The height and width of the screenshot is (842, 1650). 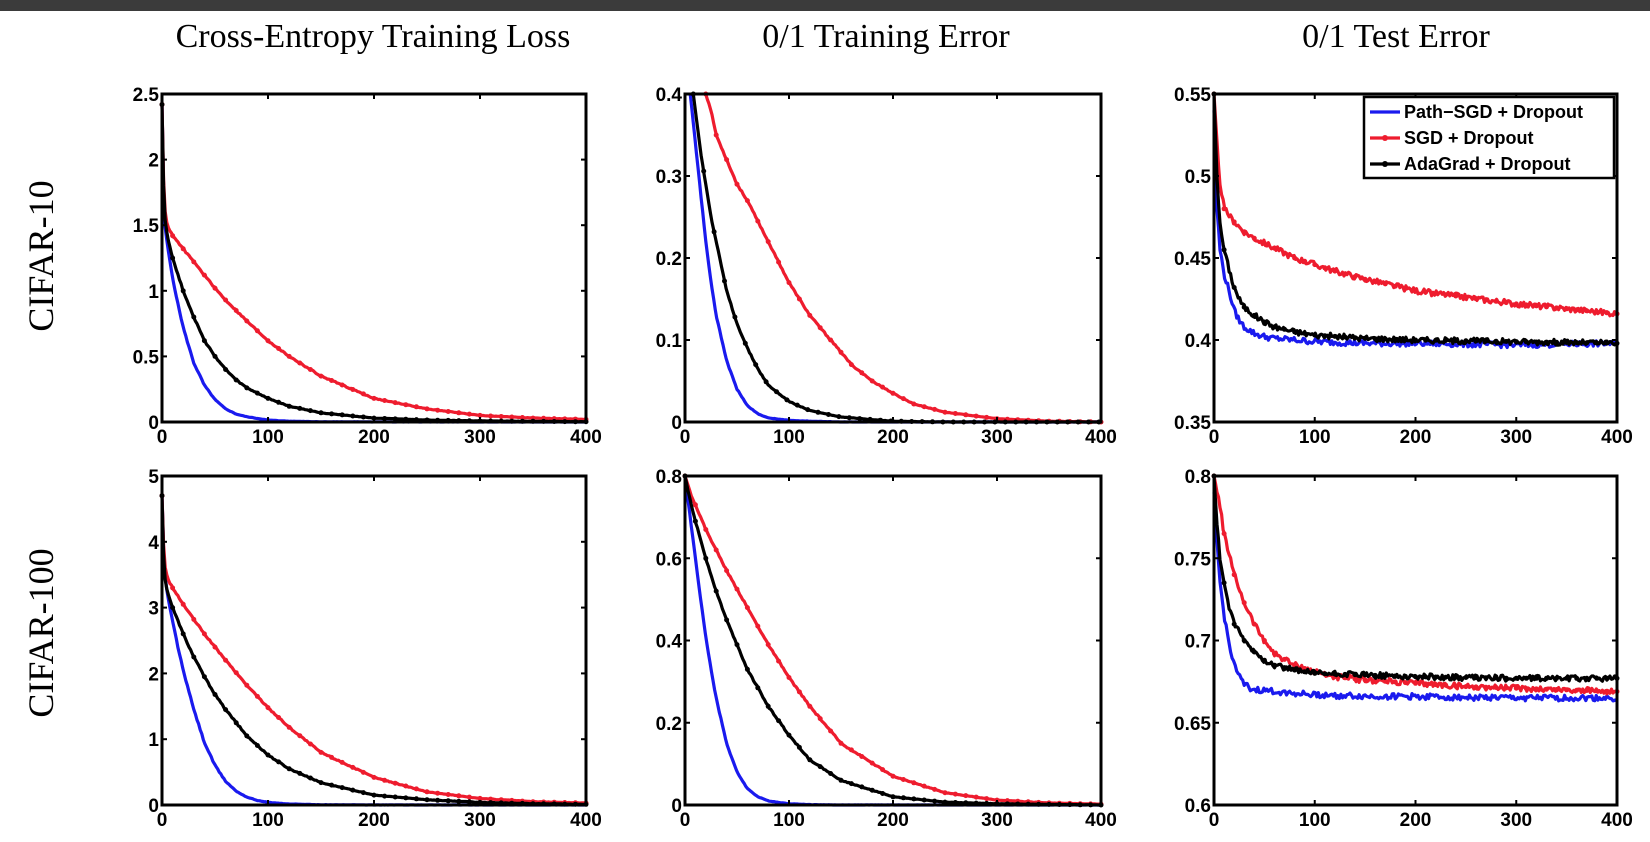 What do you see at coordinates (1385, 138) in the screenshot?
I see `legend-marker` at bounding box center [1385, 138].